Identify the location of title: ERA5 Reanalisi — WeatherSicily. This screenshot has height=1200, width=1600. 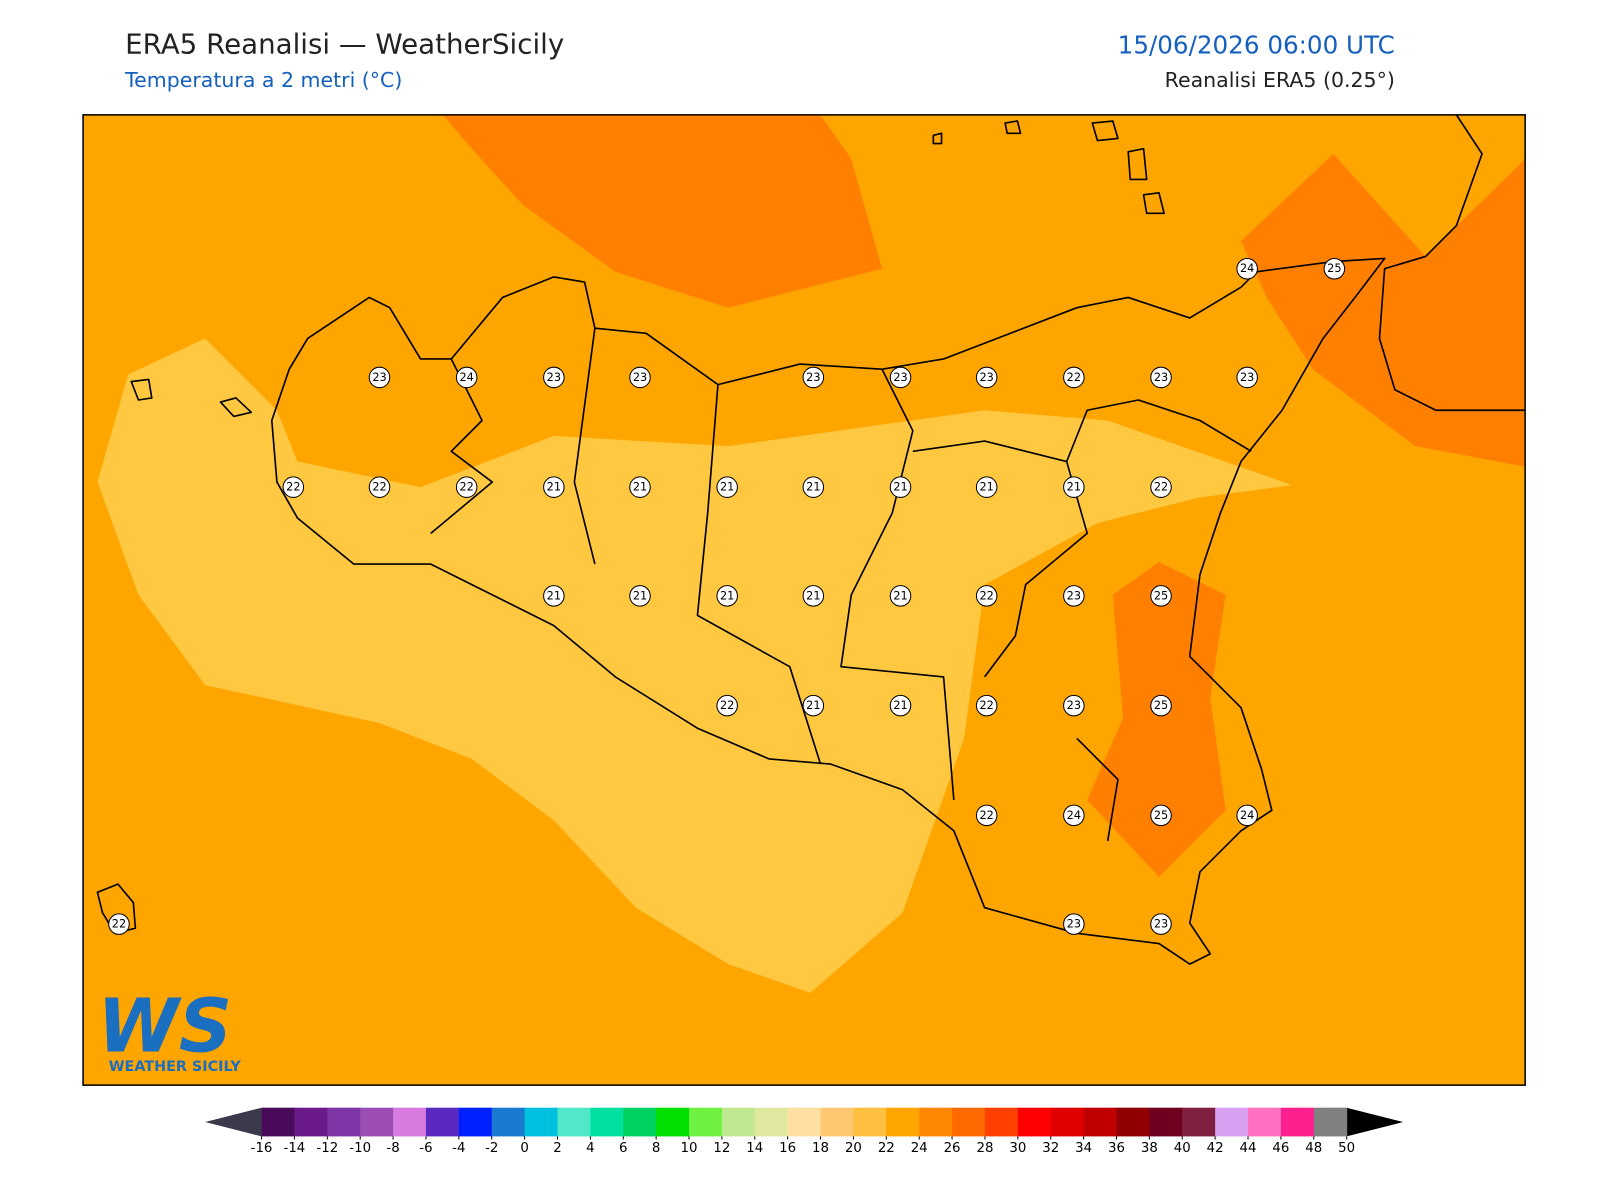
(344, 43).